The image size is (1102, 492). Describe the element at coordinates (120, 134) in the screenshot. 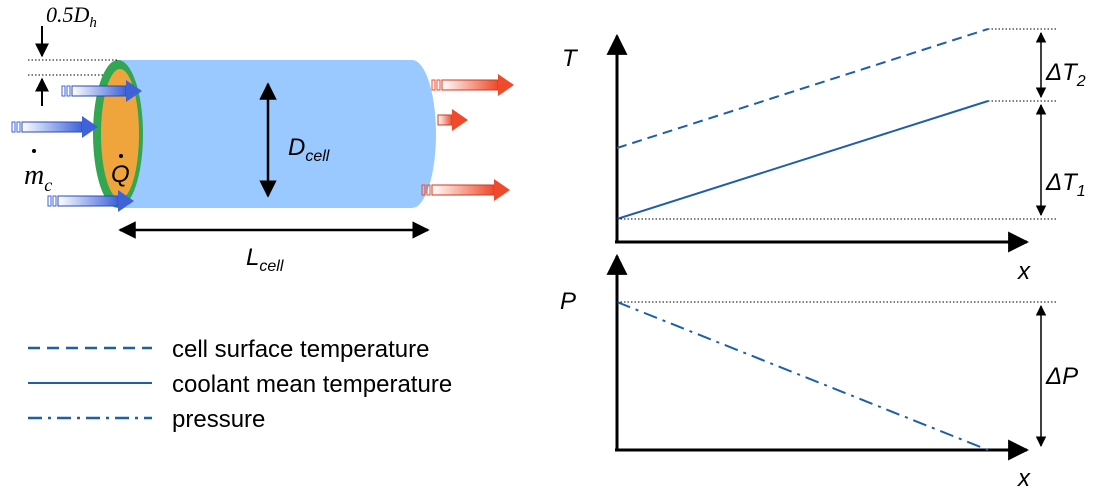

I see `cell-end-core` at that location.